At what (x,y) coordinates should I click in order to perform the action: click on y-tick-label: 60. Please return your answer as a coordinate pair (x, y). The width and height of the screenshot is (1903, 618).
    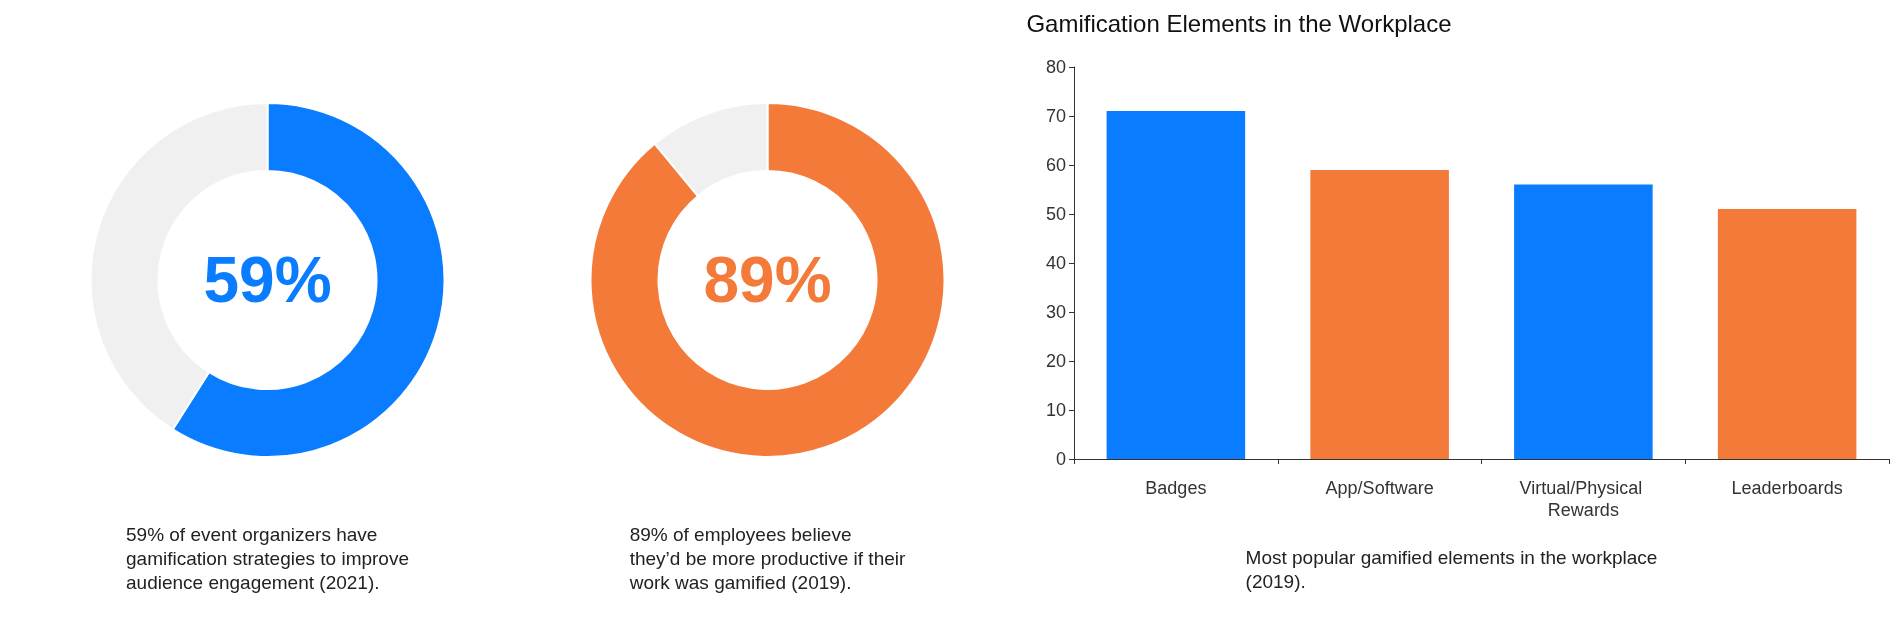
    Looking at the image, I should click on (1055, 165).